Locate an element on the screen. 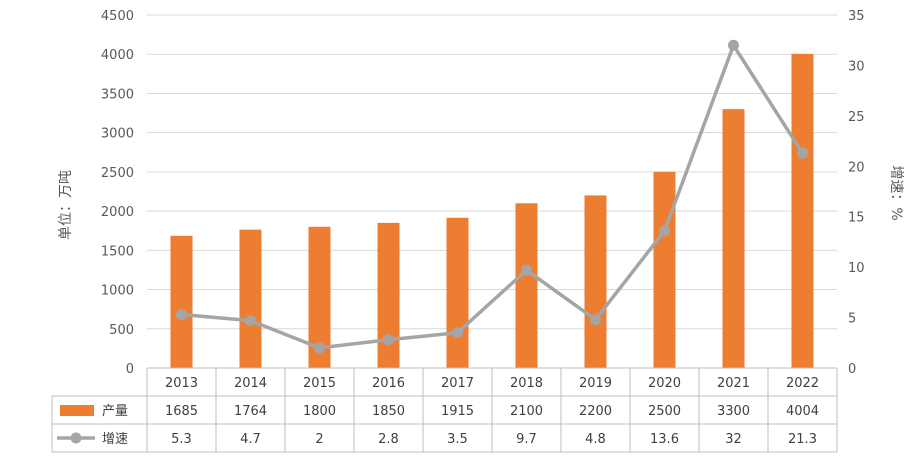 This screenshot has height=467, width=918. right-axis-tick-label: 10 is located at coordinates (856, 268).